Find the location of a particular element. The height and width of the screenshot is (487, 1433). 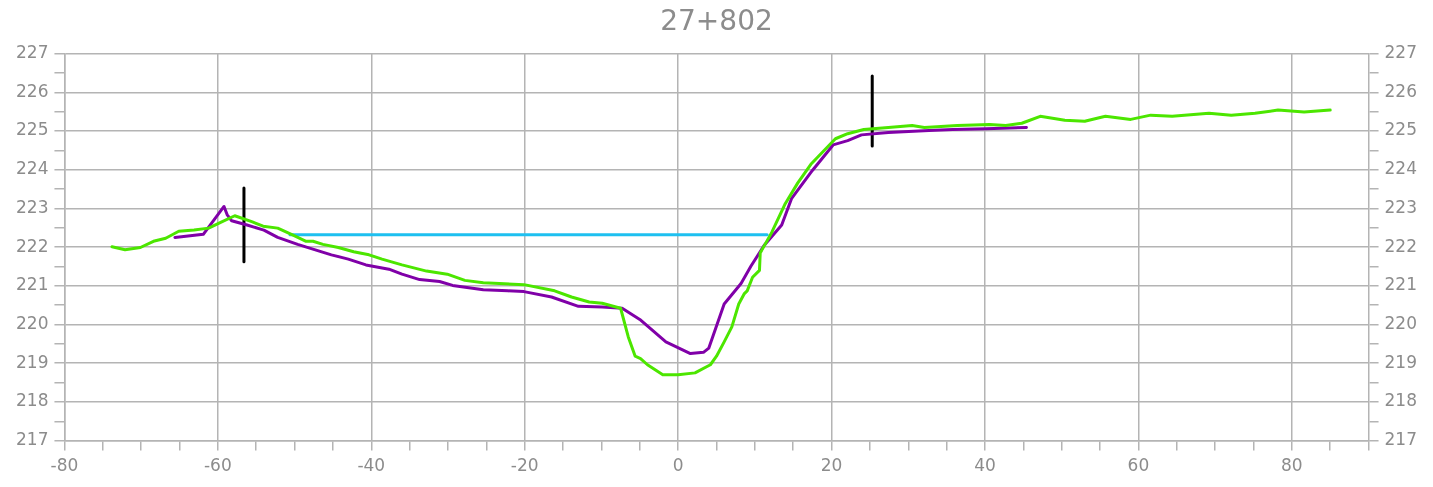

x-tick-label: 80 is located at coordinates (1292, 465).